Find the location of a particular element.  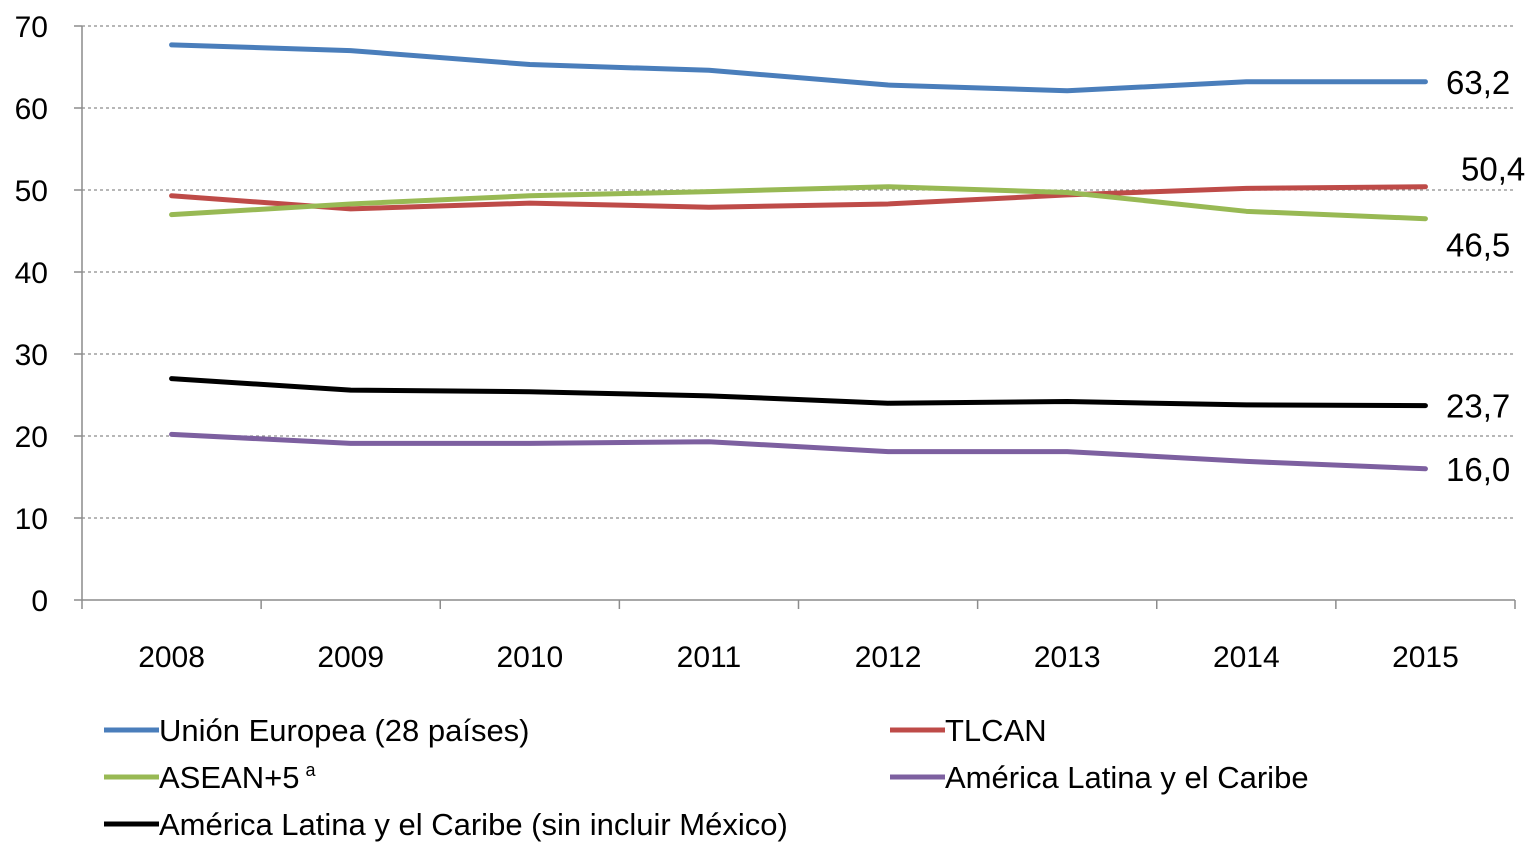

end-label-3: 16,0 is located at coordinates (1478, 469).